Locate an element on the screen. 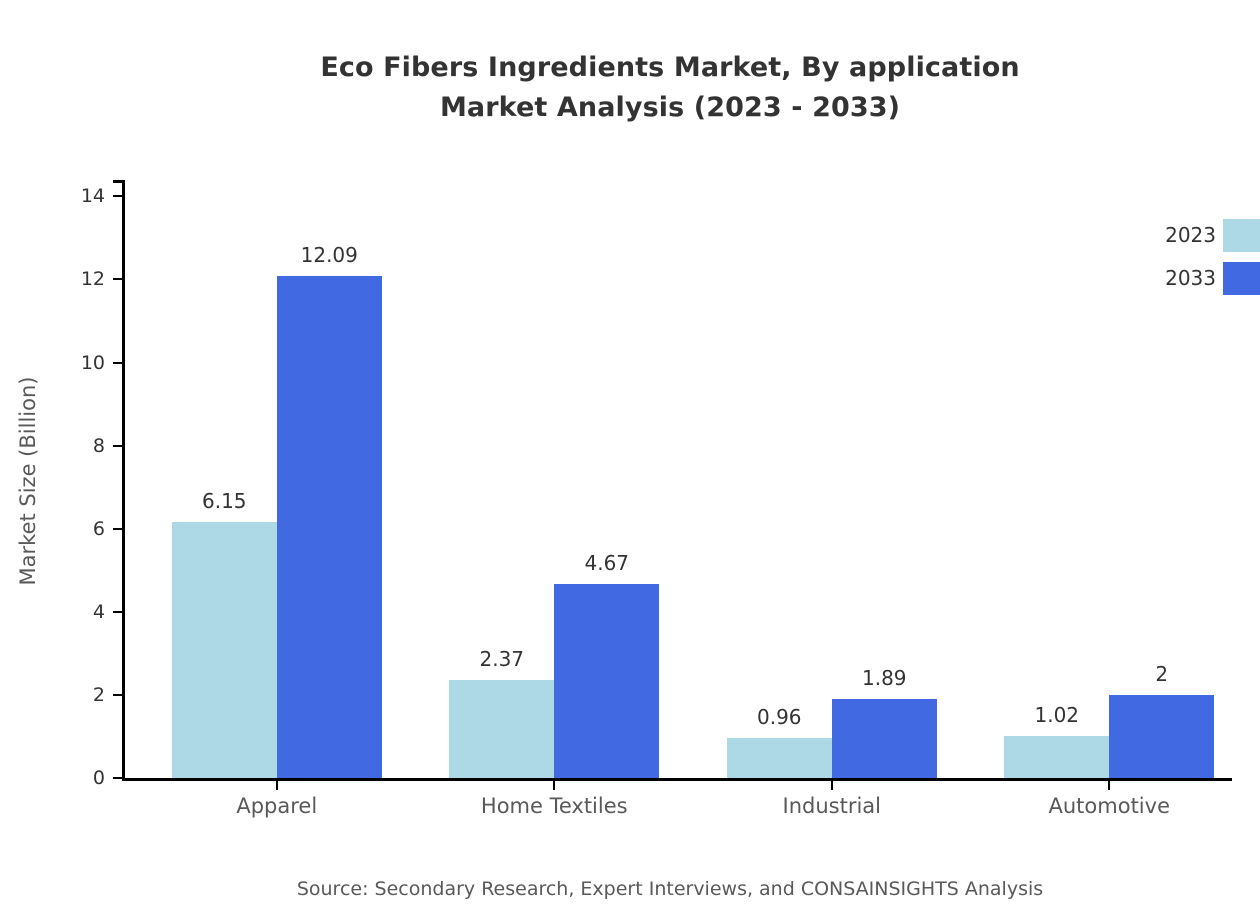 This screenshot has width=1260, height=920. y-tick-label: 12 is located at coordinates (92, 279).